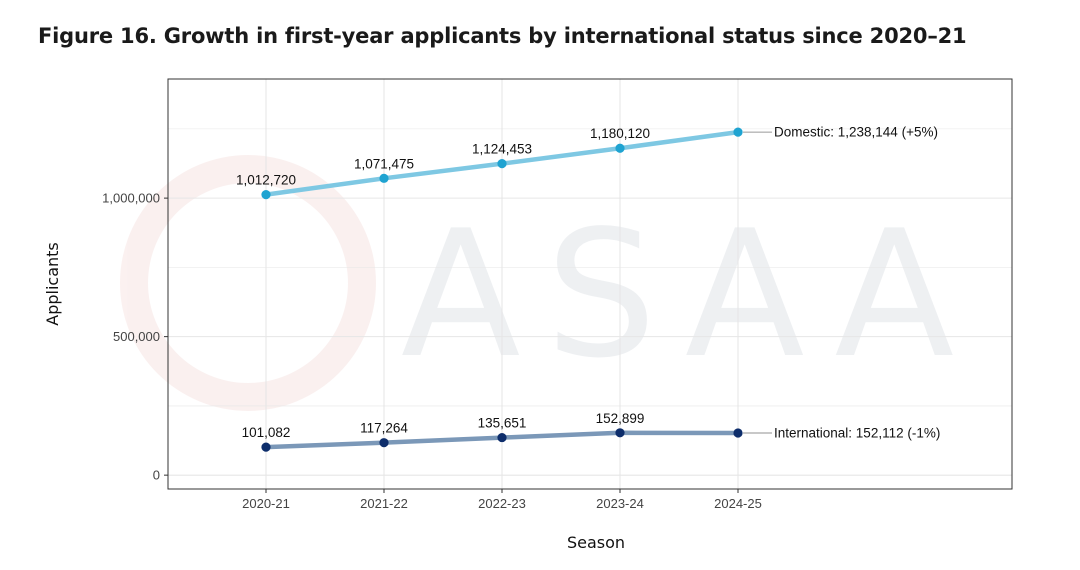  What do you see at coordinates (266, 180) in the screenshot?
I see `domestic-data-label: 1,012,720` at bounding box center [266, 180].